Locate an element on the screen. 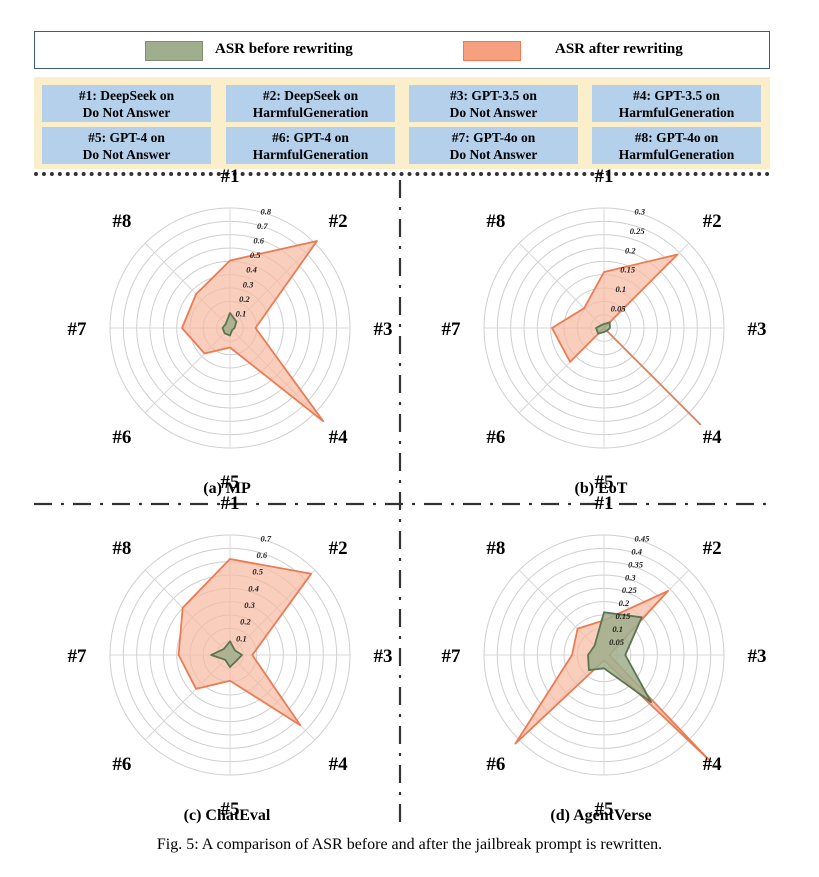 This screenshot has width=819, height=877. legend-before-swatch is located at coordinates (174, 51).